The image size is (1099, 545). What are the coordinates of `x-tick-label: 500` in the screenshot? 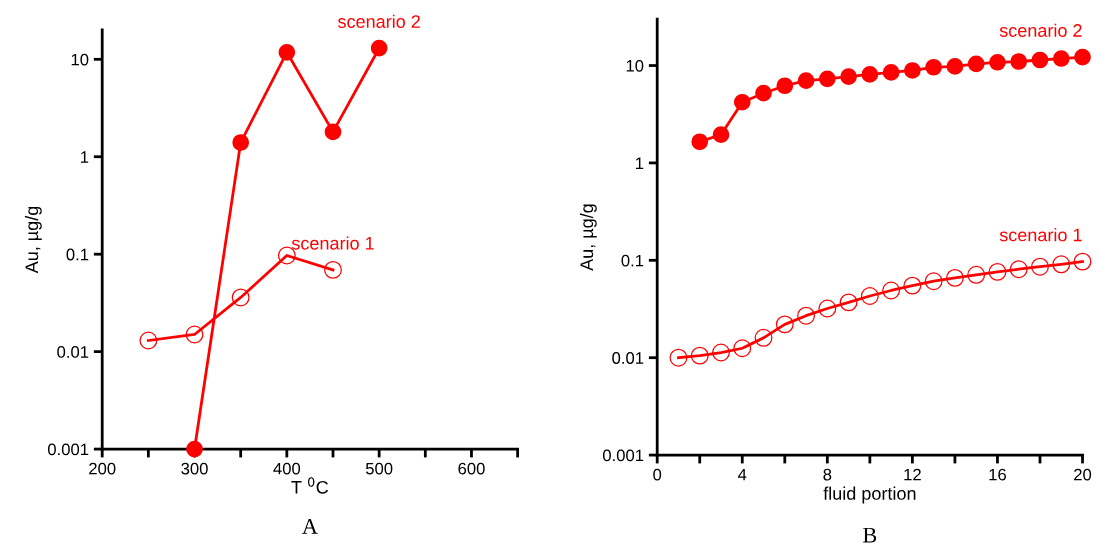 It's located at (379, 468).